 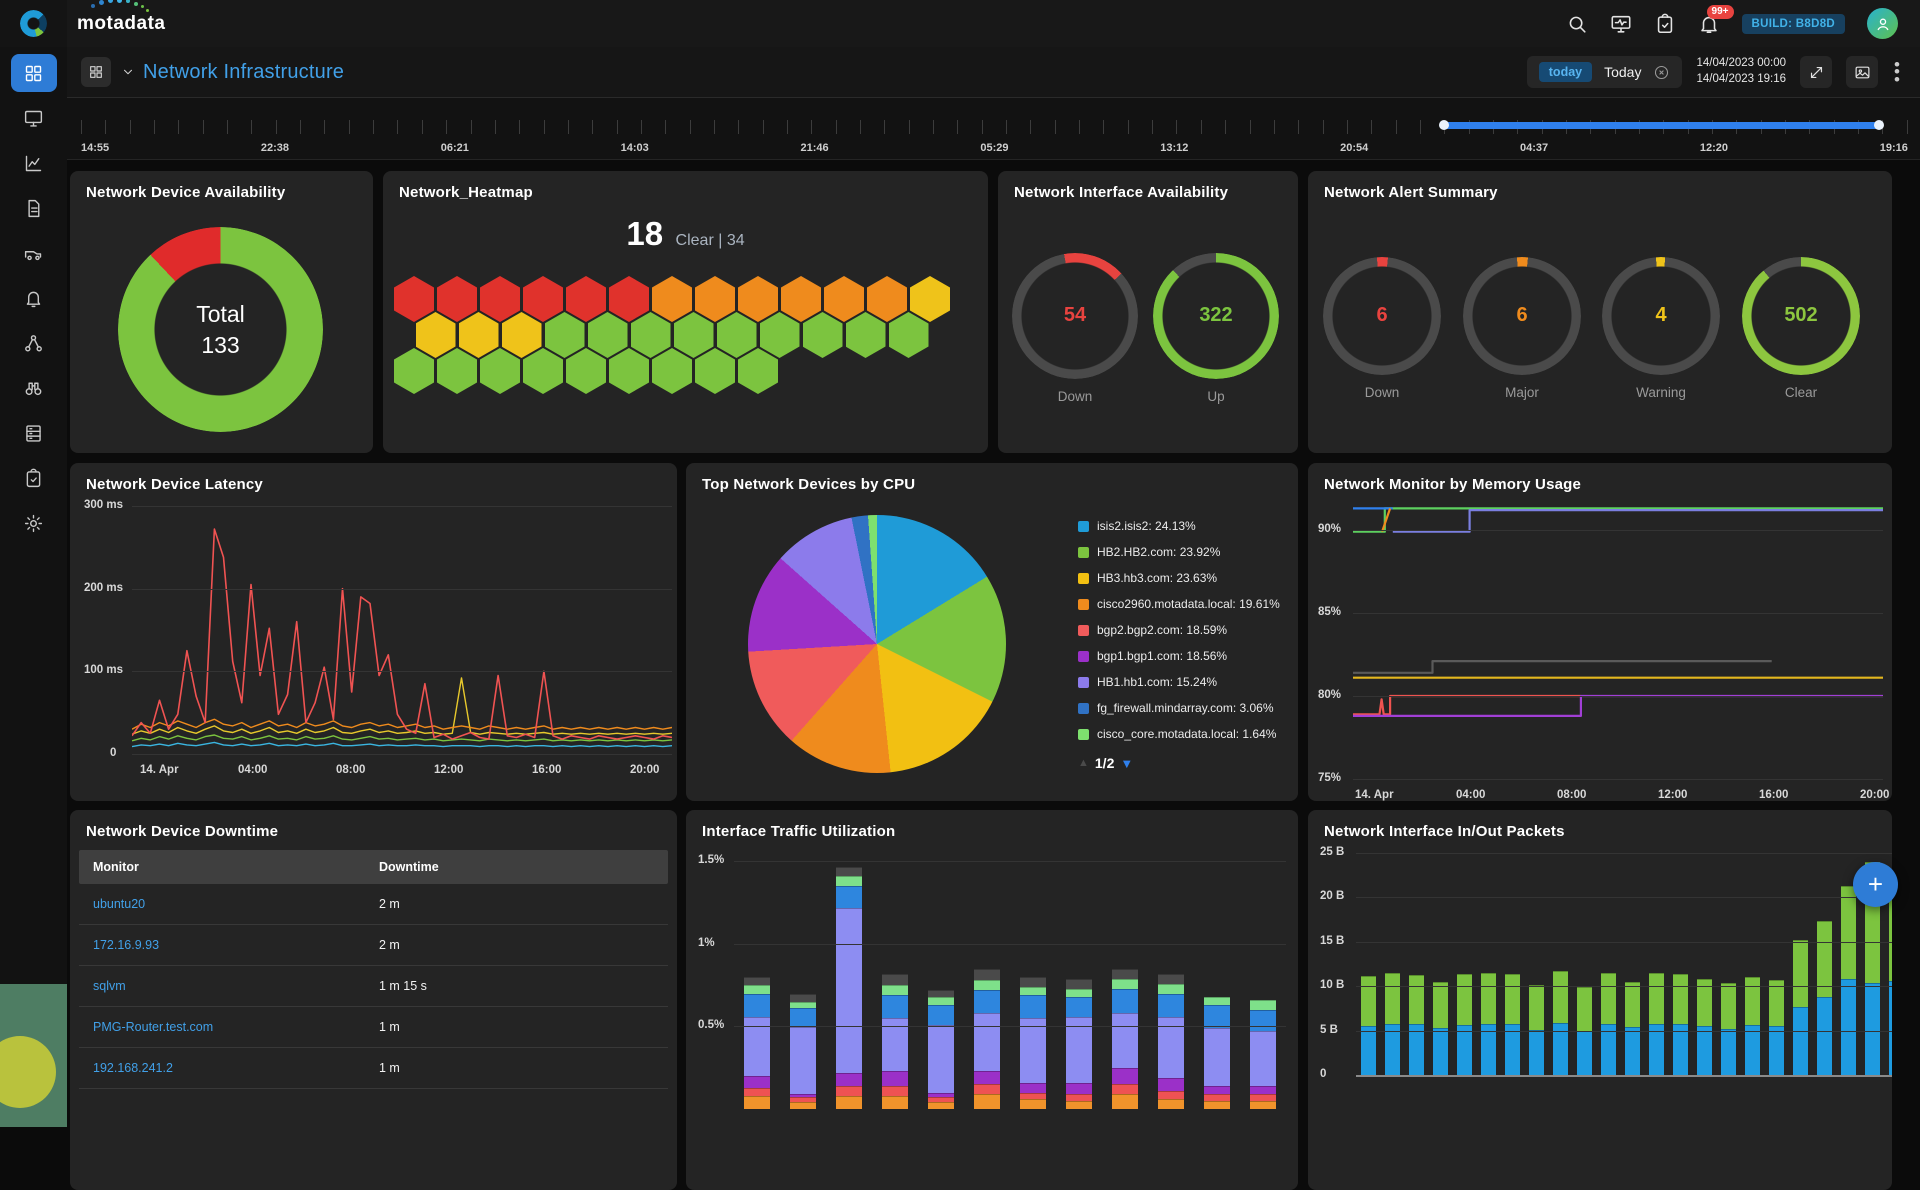 What do you see at coordinates (1183, 656) in the screenshot?
I see `legend-item: bgp1.bgp1.com: 18.56%` at bounding box center [1183, 656].